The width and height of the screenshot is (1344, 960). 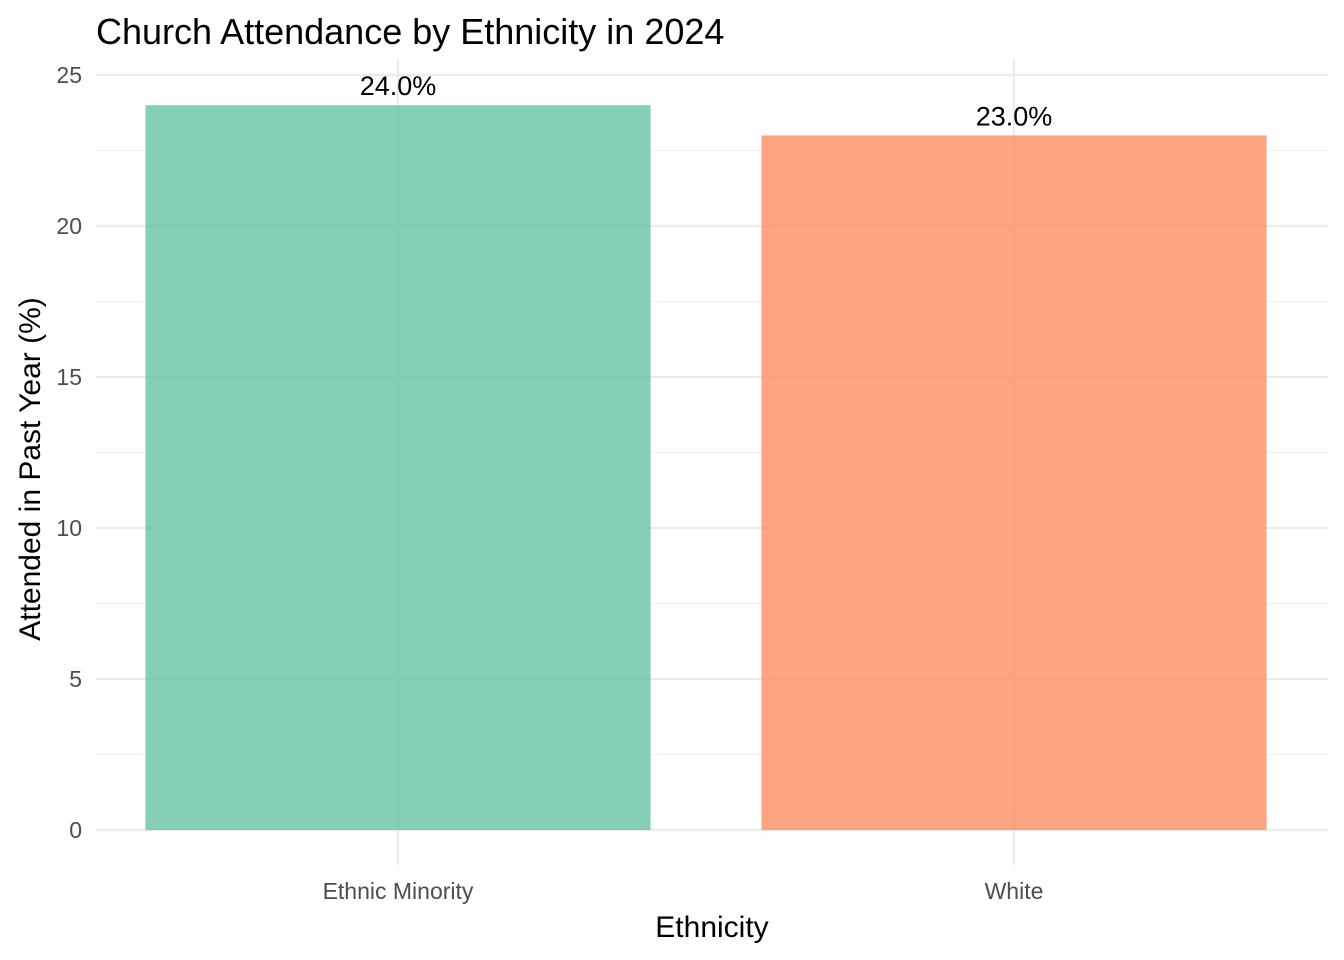 What do you see at coordinates (75, 679) in the screenshot?
I see `y-tick-label: 5` at bounding box center [75, 679].